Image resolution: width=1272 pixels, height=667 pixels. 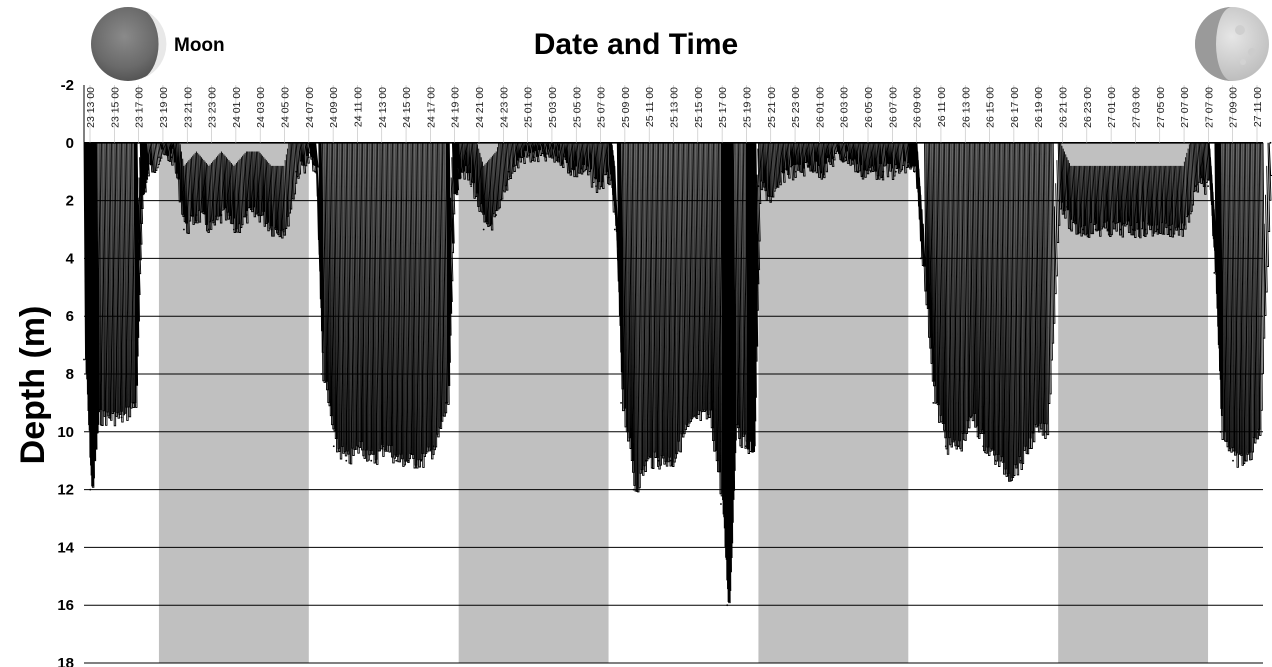 What do you see at coordinates (65, 490) in the screenshot?
I see `y-tick-label: 12` at bounding box center [65, 490].